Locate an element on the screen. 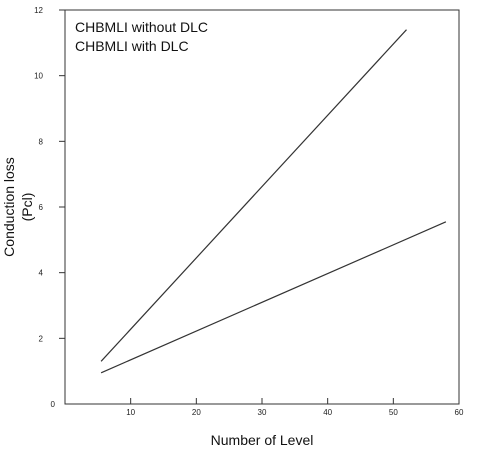  y-tick-label-0: 0 is located at coordinates (53, 404).